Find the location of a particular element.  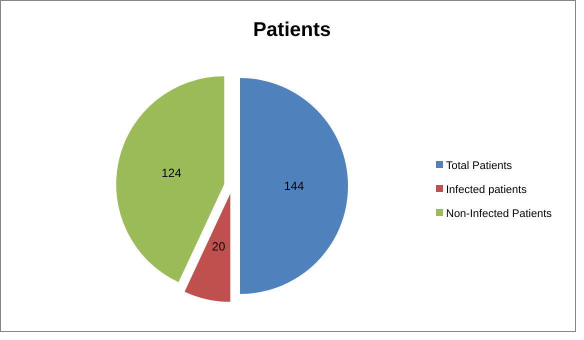

legend-label: Non-Infected Patients is located at coordinates (499, 214).